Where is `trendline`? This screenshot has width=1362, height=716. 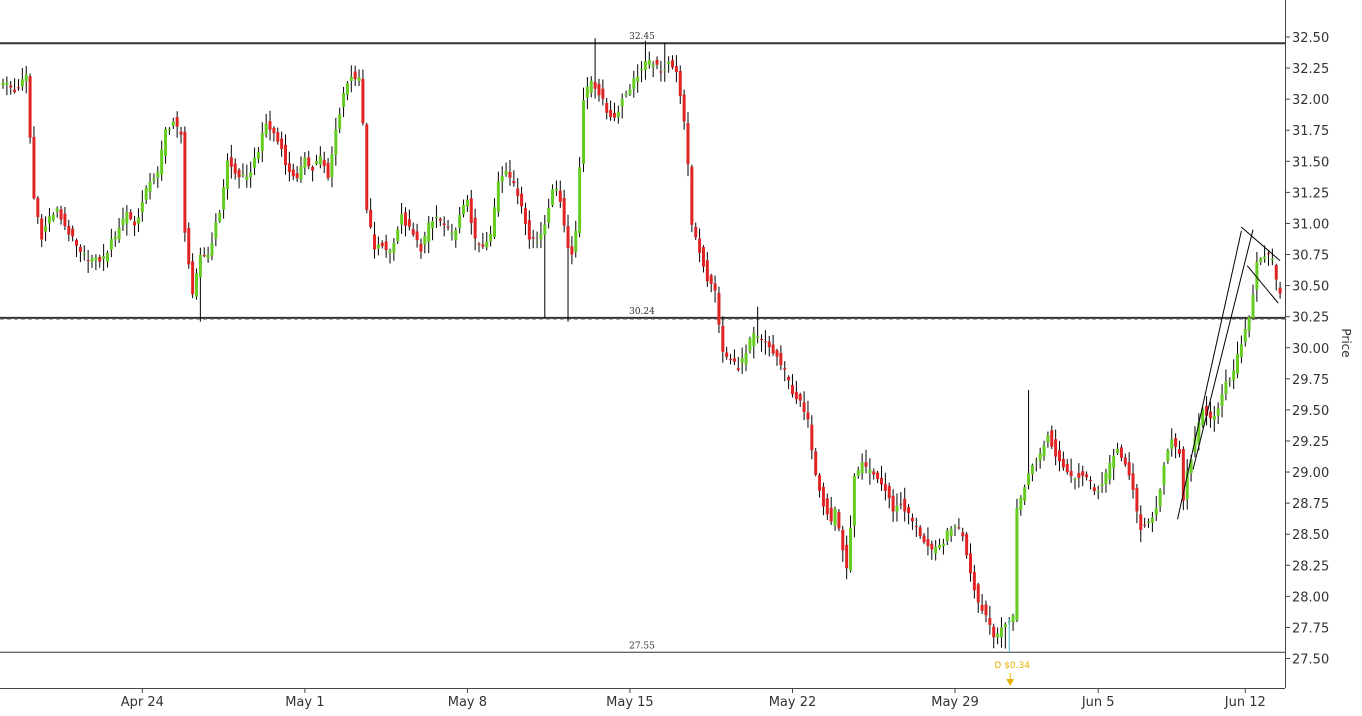
trendline is located at coordinates (1262, 284).